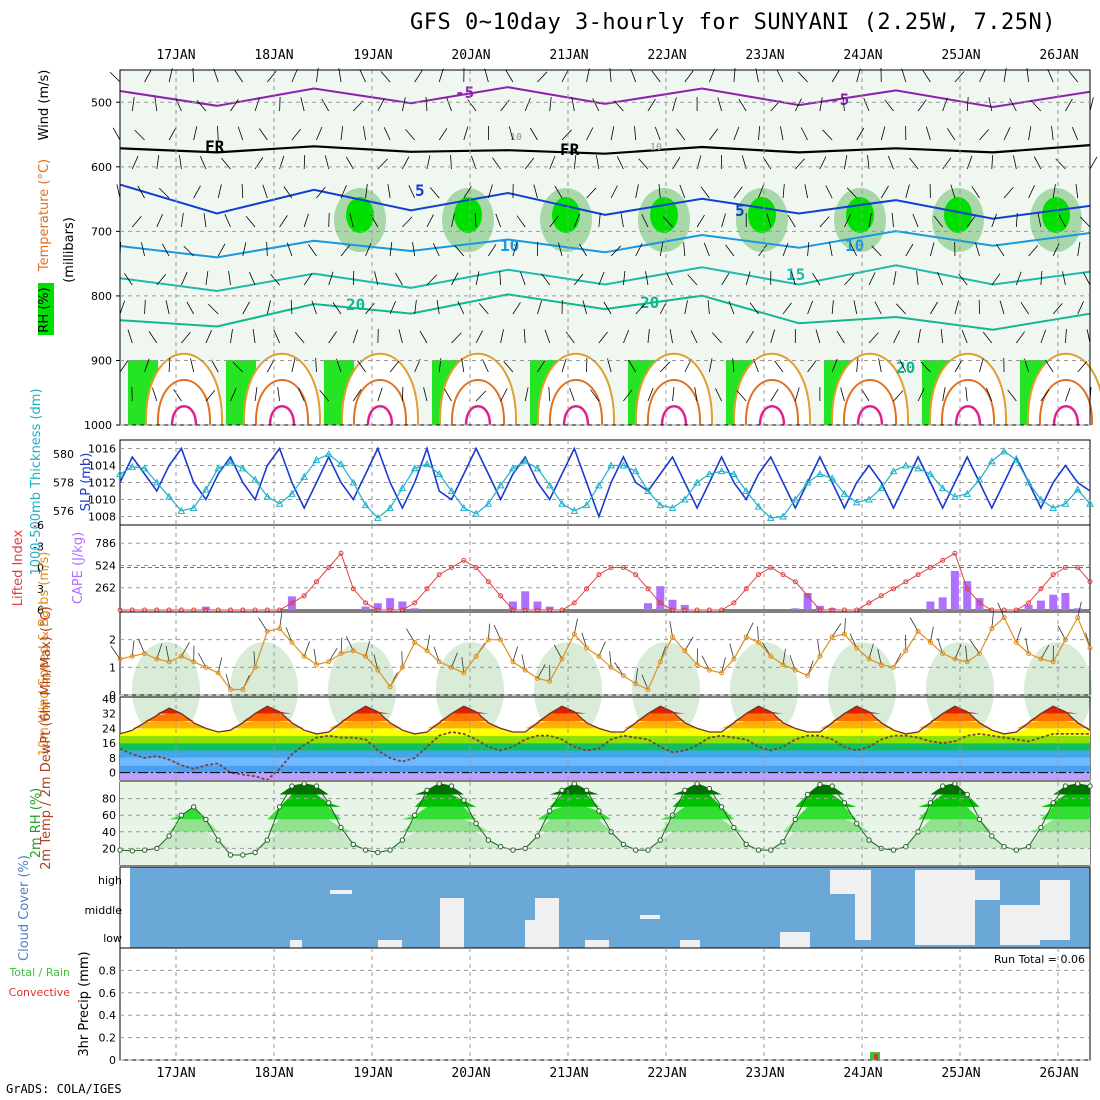 This screenshot has width=1100, height=1100. Describe the element at coordinates (78, 568) in the screenshot. I see `cape-ylabel: CAPE (J/kg)` at that location.